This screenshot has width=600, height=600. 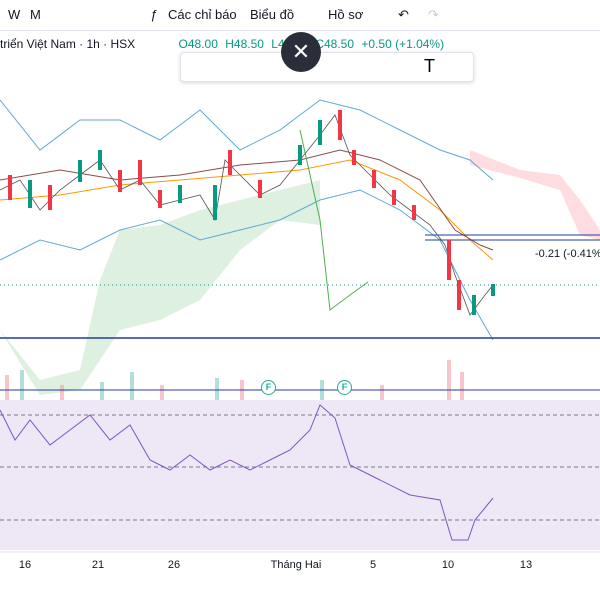 What do you see at coordinates (403, 14) in the screenshot?
I see `undo-button: ↶` at bounding box center [403, 14].